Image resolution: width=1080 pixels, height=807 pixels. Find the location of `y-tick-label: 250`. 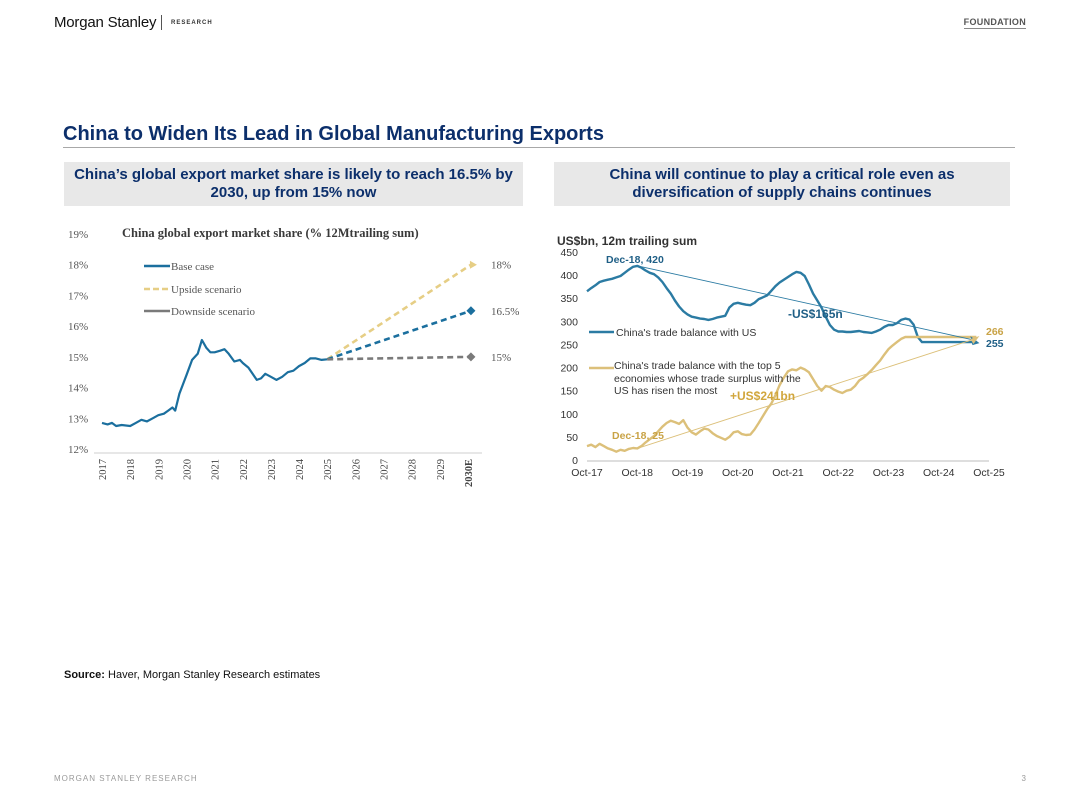

y-tick-label: 250 is located at coordinates (569, 345).